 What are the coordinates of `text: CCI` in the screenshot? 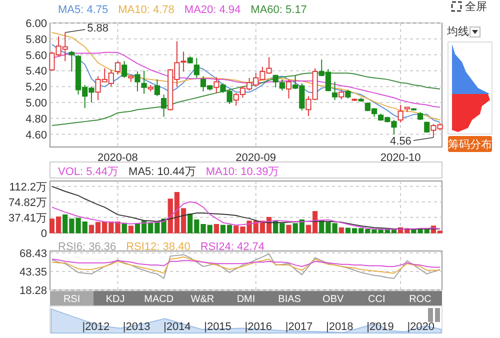 It's located at (377, 299).